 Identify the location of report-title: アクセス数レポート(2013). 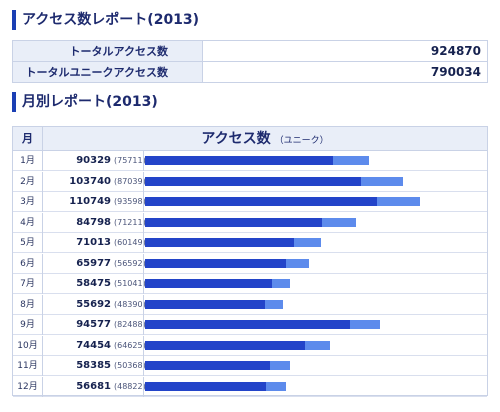
(105, 20).